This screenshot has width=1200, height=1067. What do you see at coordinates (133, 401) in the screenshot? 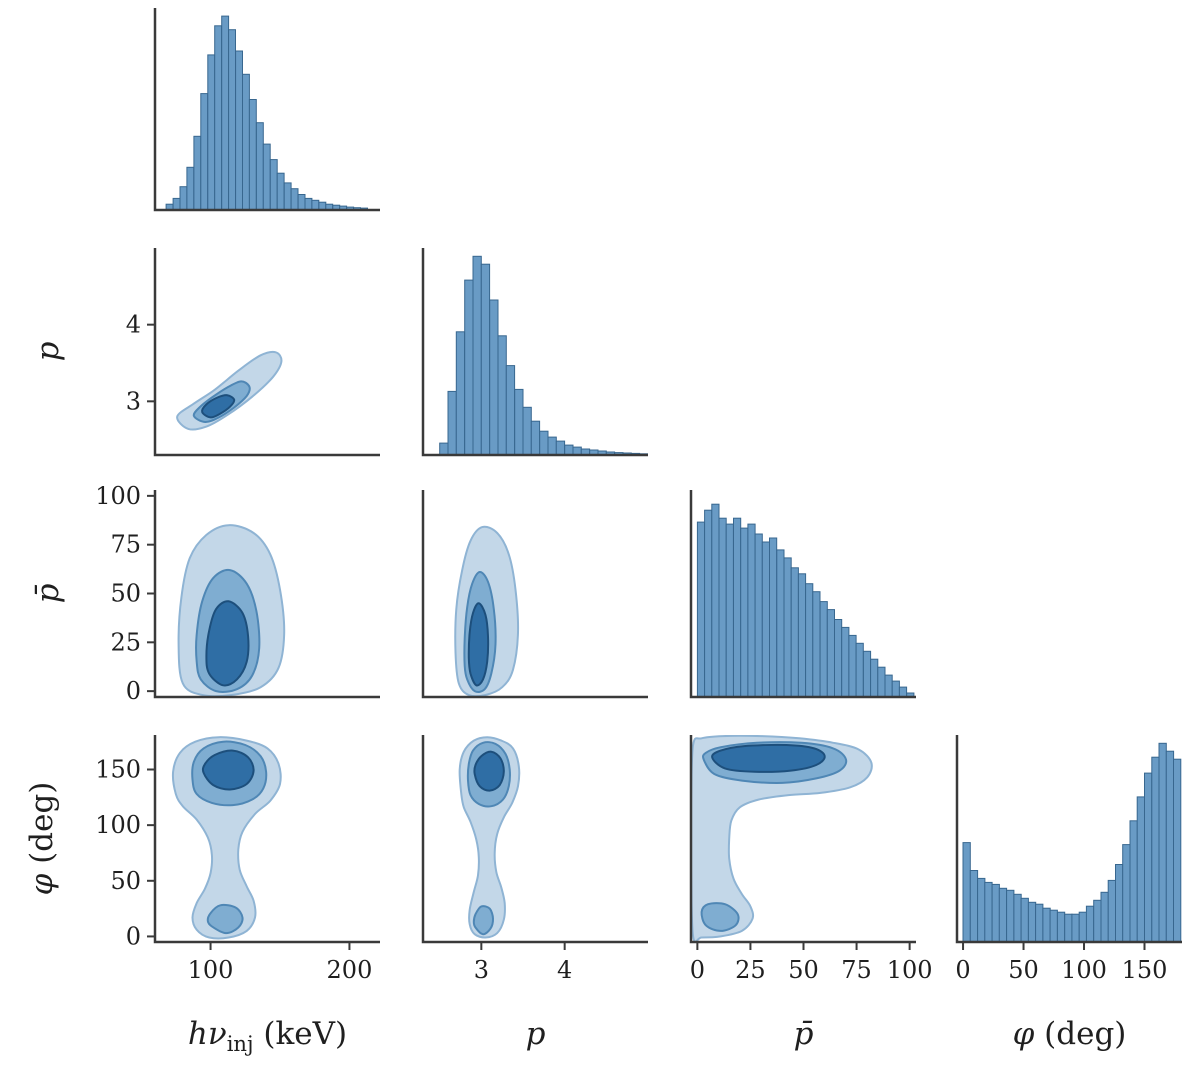
I see `y-tick-label: 3` at bounding box center [133, 401].